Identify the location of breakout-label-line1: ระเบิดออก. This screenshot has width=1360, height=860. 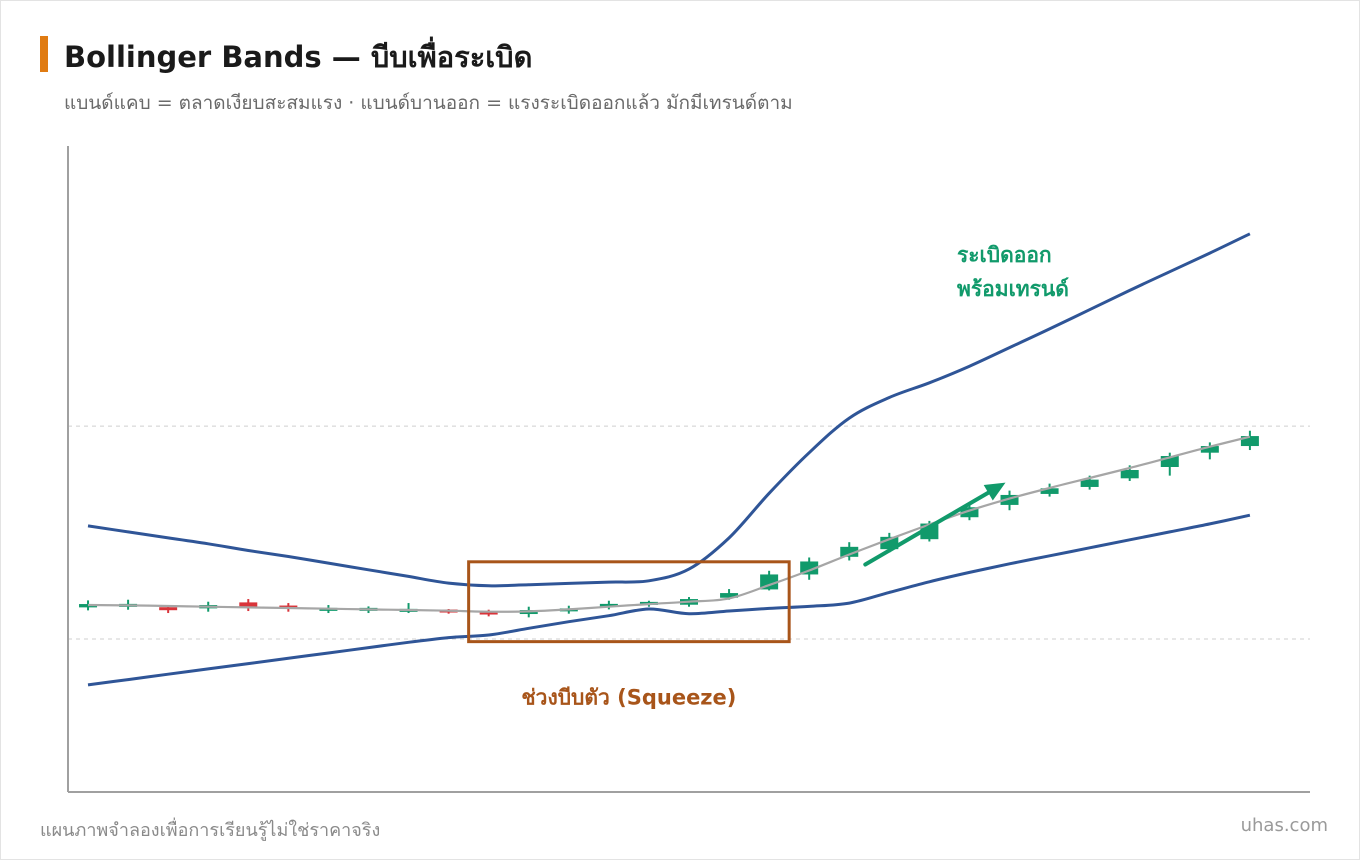
(1004, 255).